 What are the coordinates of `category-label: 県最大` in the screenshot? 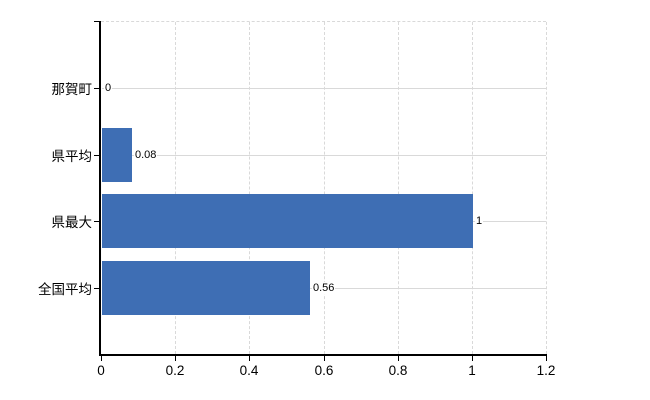 It's located at (72, 222).